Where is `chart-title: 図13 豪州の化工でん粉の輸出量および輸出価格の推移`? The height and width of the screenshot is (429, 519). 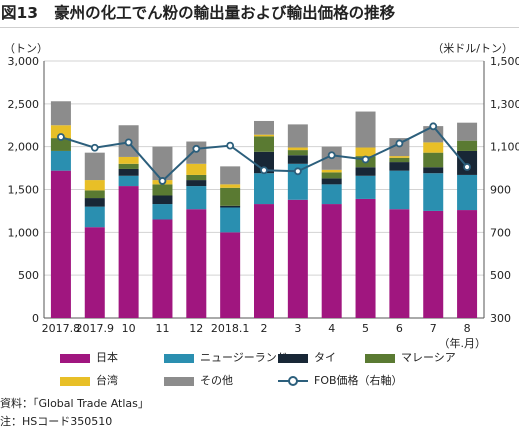 chart-title: 図13 豪州の化工でん粉の輸出量および輸出価格の推移 is located at coordinates (259, 13).